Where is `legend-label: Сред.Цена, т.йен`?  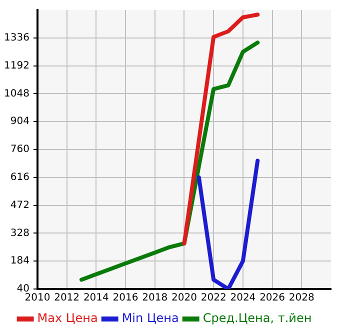 legend-label: Сред.Цена, т.йен is located at coordinates (257, 318).